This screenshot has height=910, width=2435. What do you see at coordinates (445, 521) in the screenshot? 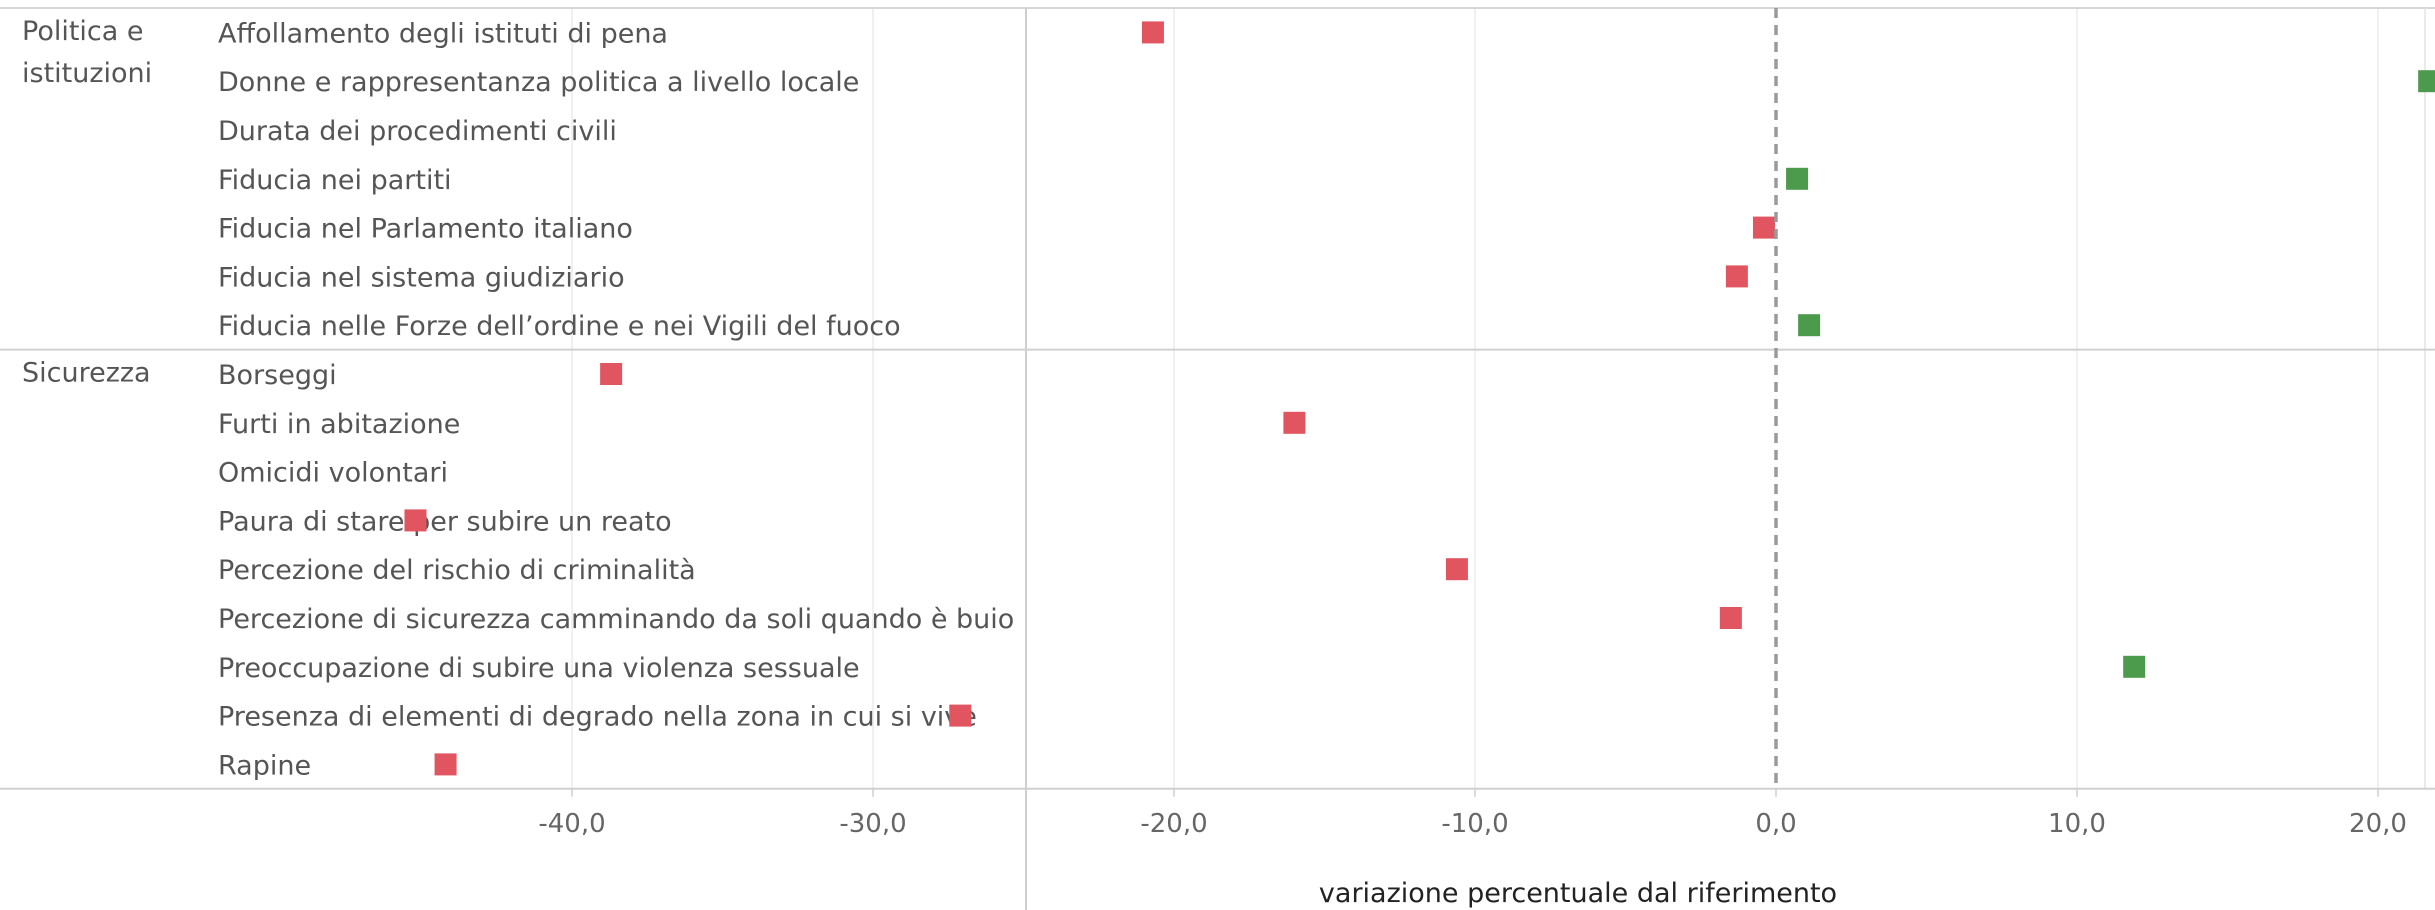
I see `row-label: Paura di stare per subire un reato` at bounding box center [445, 521].